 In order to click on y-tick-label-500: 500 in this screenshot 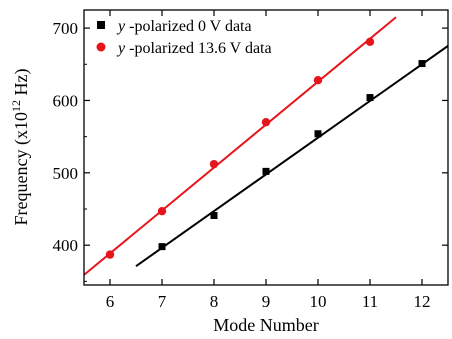, I will do `click(66, 173)`.